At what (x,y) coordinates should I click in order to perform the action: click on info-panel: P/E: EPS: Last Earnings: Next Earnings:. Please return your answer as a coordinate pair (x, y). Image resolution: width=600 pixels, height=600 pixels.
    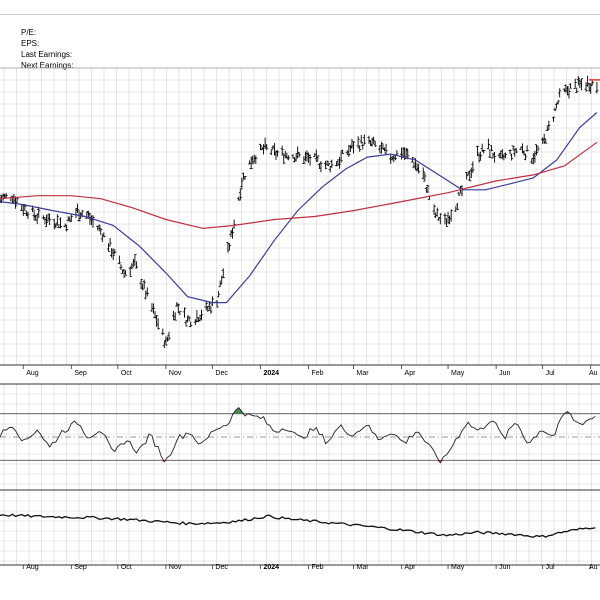
    Looking at the image, I should click on (47, 49).